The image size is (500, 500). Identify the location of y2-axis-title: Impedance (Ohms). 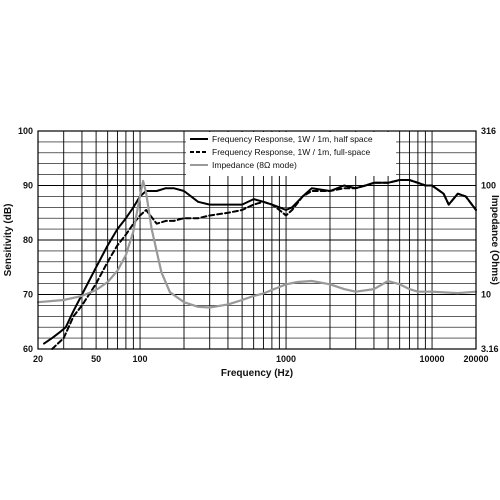
(494, 240).